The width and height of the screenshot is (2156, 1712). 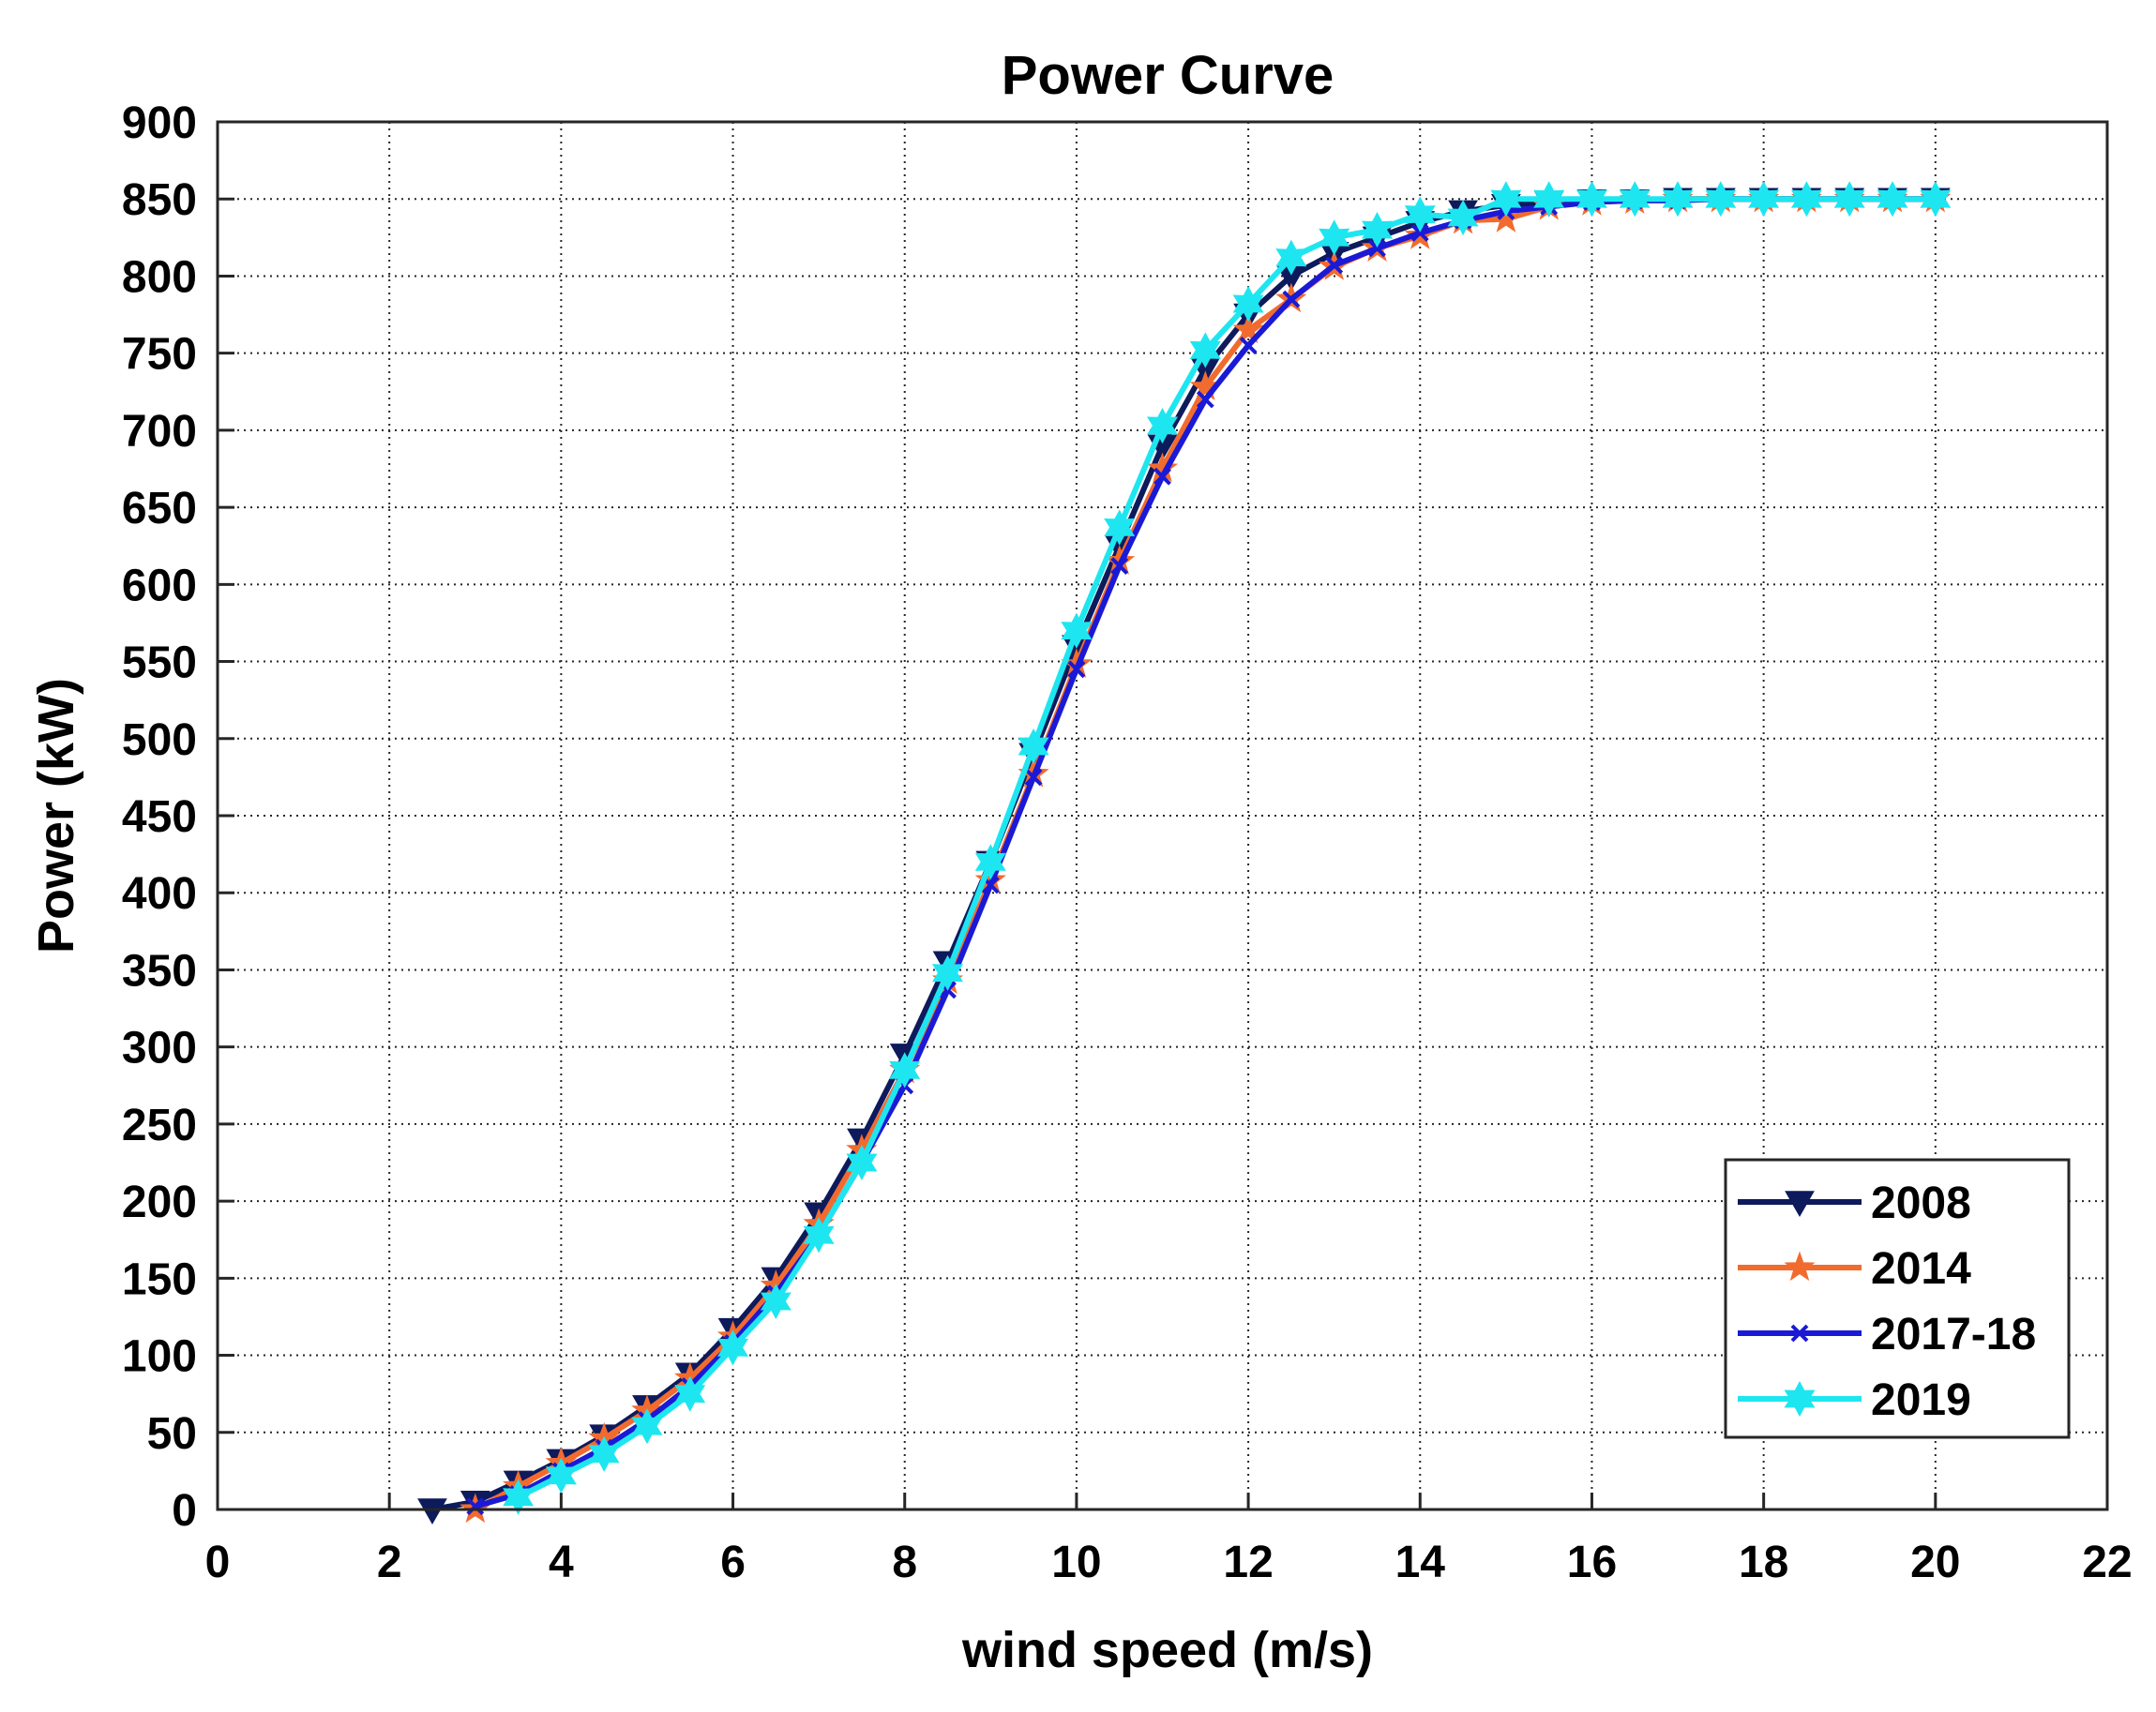 I want to click on y-tick-label: 650, so click(x=159, y=508).